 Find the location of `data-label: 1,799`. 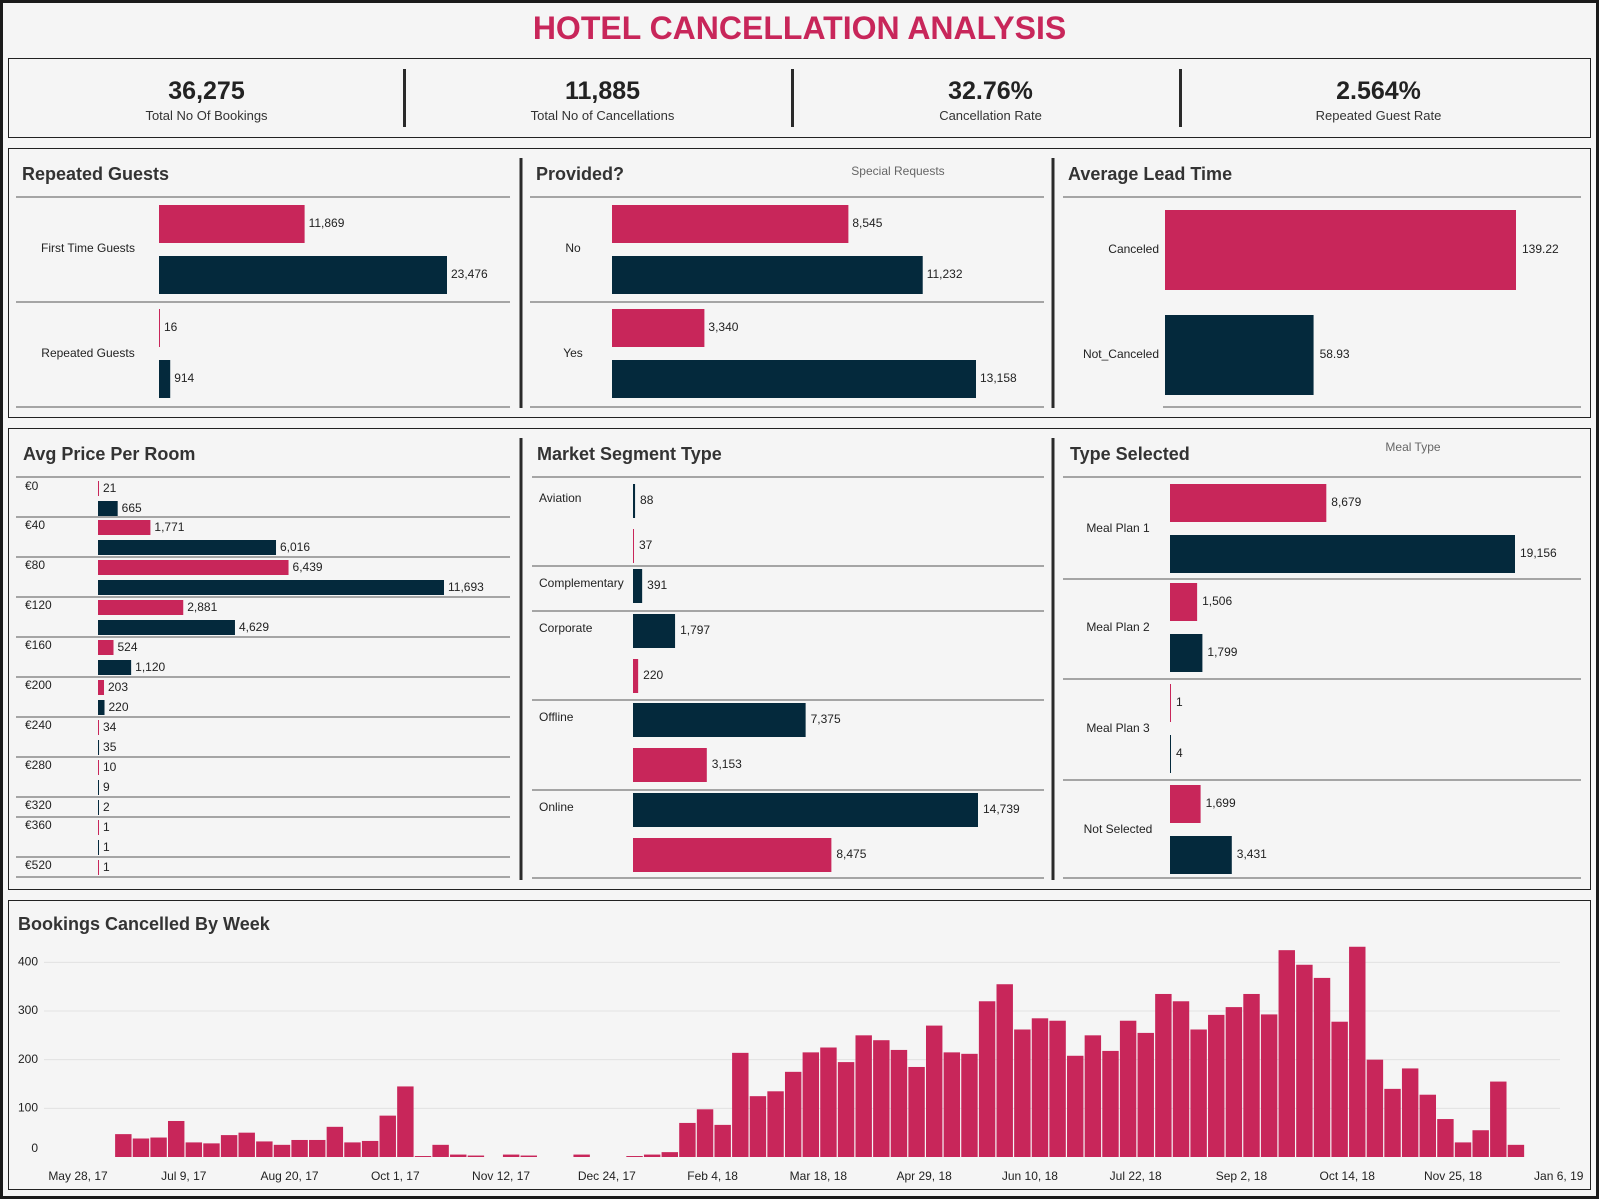

data-label: 1,799 is located at coordinates (1222, 652).